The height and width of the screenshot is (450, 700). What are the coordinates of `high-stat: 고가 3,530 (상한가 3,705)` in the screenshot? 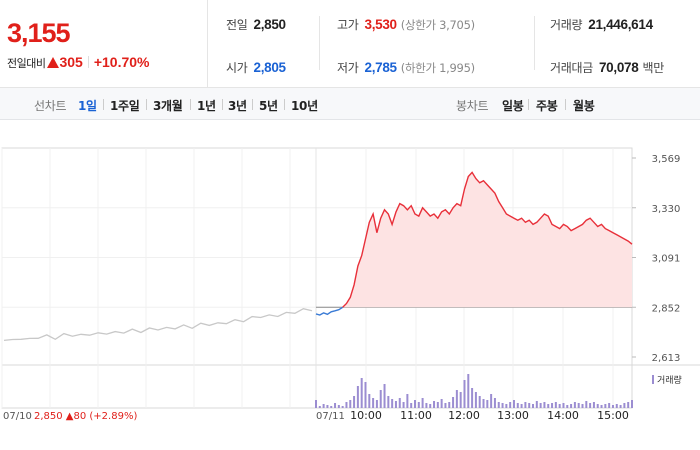 It's located at (406, 24).